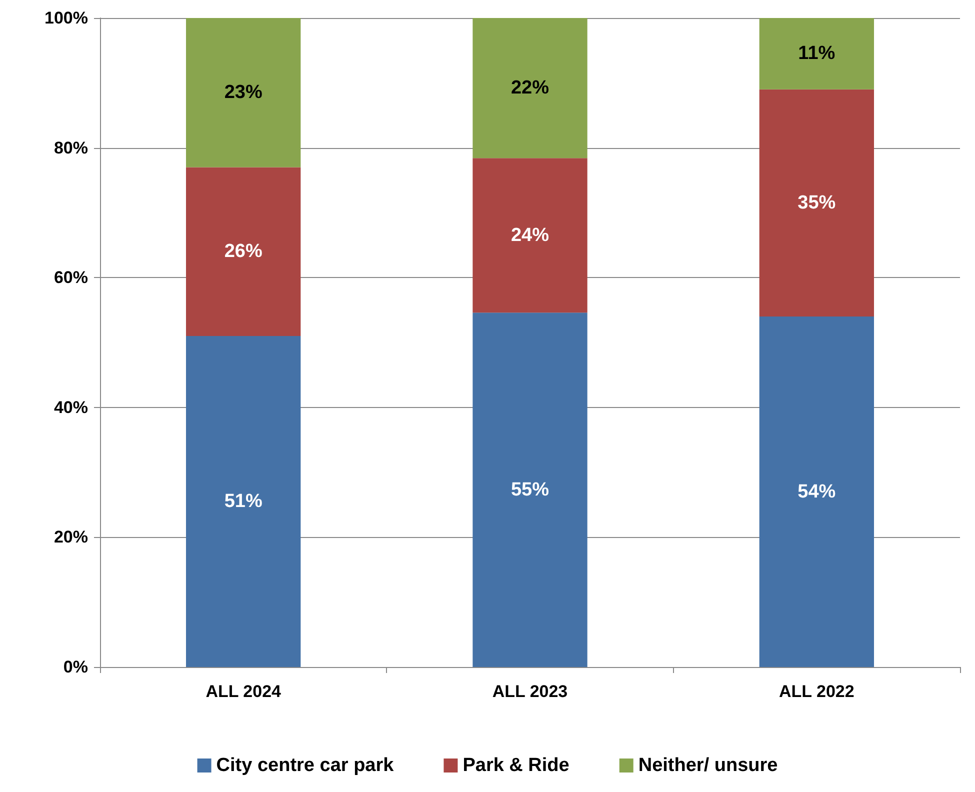 Image resolution: width=975 pixels, height=792 pixels. I want to click on y-tick-label: 100%, so click(66, 18).